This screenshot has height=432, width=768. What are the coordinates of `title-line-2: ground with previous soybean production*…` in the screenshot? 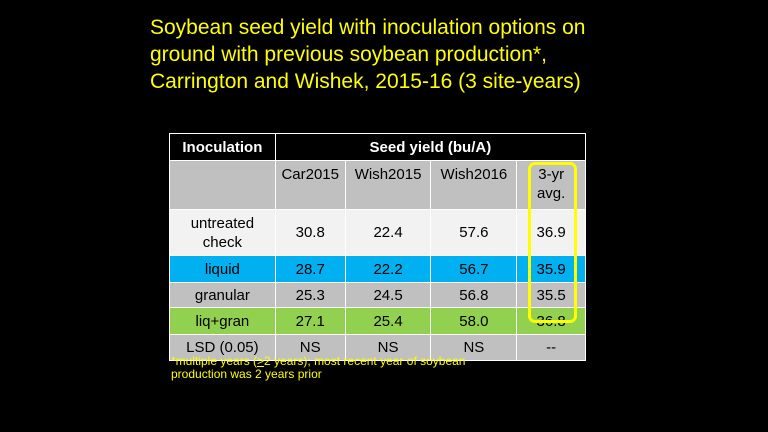 It's located at (348, 54).